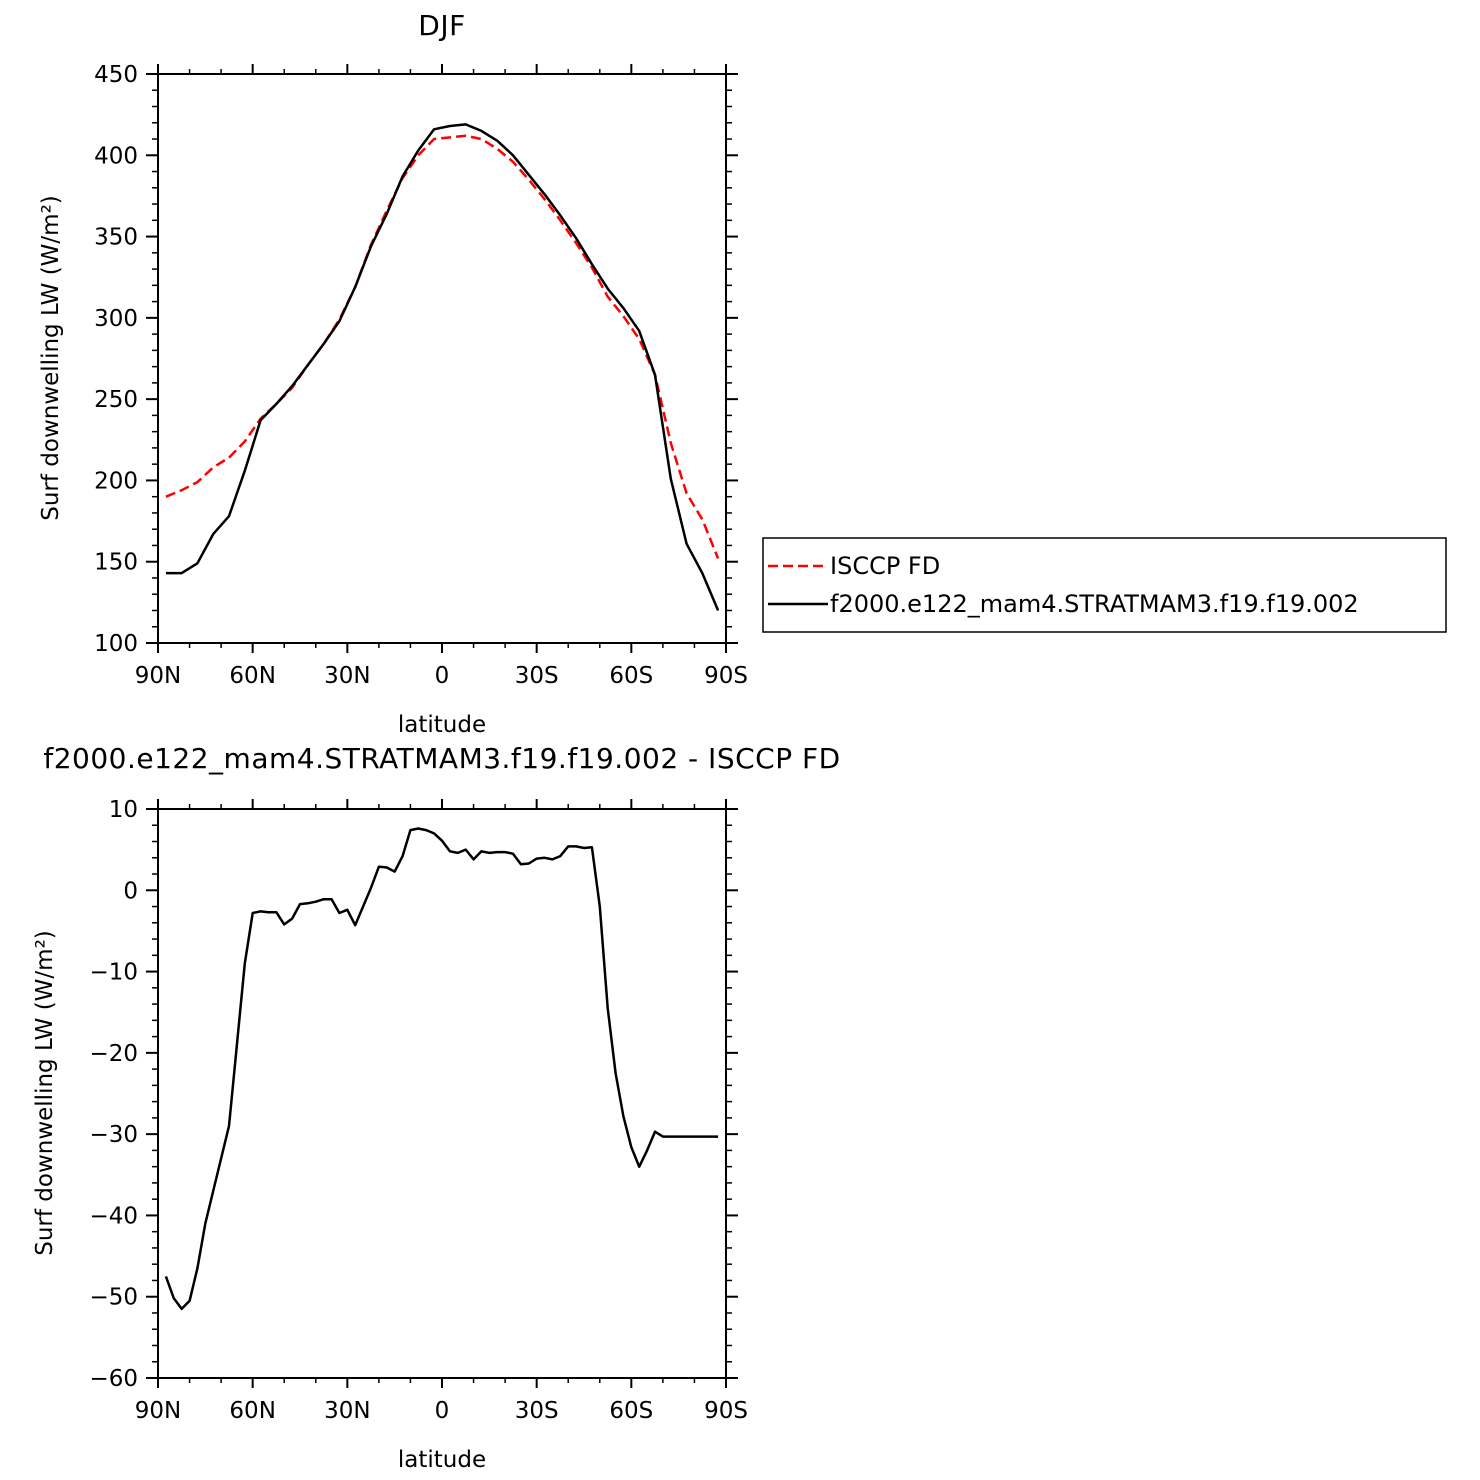  What do you see at coordinates (442, 725) in the screenshot?
I see `panel-top-xlabel: latitude` at bounding box center [442, 725].